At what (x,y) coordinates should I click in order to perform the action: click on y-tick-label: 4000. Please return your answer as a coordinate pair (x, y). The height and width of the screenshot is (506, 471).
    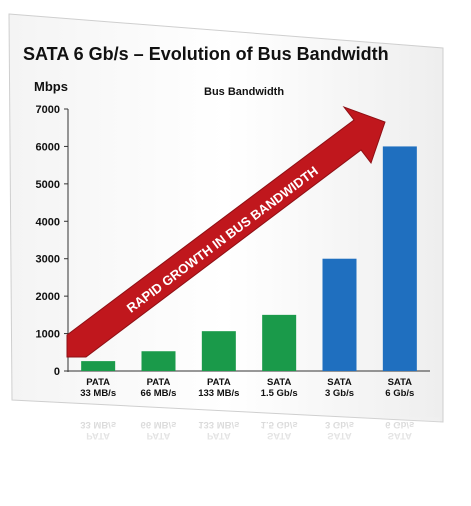
    Looking at the image, I should click on (48, 222).